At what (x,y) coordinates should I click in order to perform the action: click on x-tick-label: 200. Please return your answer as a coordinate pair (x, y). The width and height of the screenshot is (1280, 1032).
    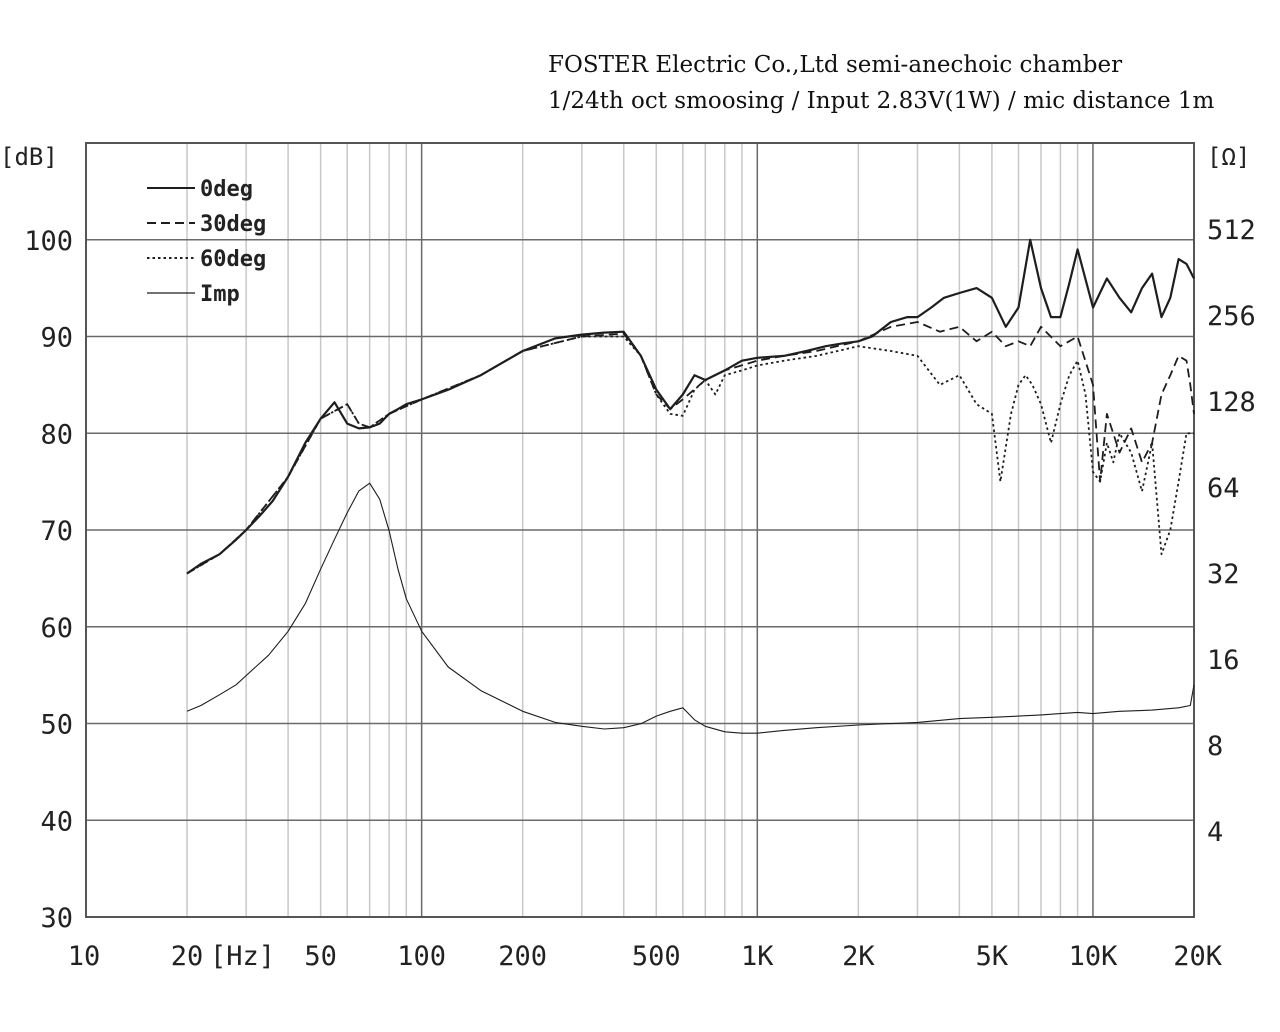
    Looking at the image, I should click on (522, 956).